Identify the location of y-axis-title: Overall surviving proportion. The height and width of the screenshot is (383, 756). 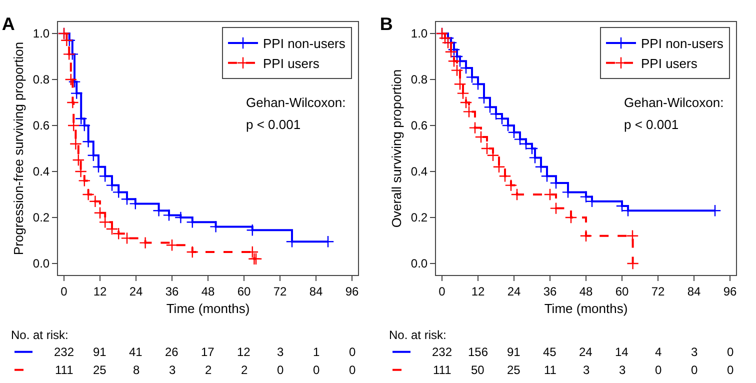
(396, 148).